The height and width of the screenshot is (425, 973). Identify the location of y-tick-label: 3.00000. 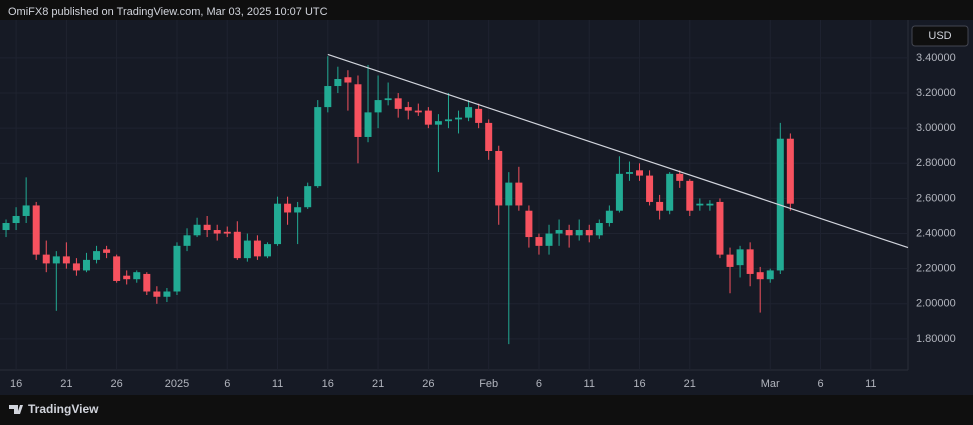
(936, 128).